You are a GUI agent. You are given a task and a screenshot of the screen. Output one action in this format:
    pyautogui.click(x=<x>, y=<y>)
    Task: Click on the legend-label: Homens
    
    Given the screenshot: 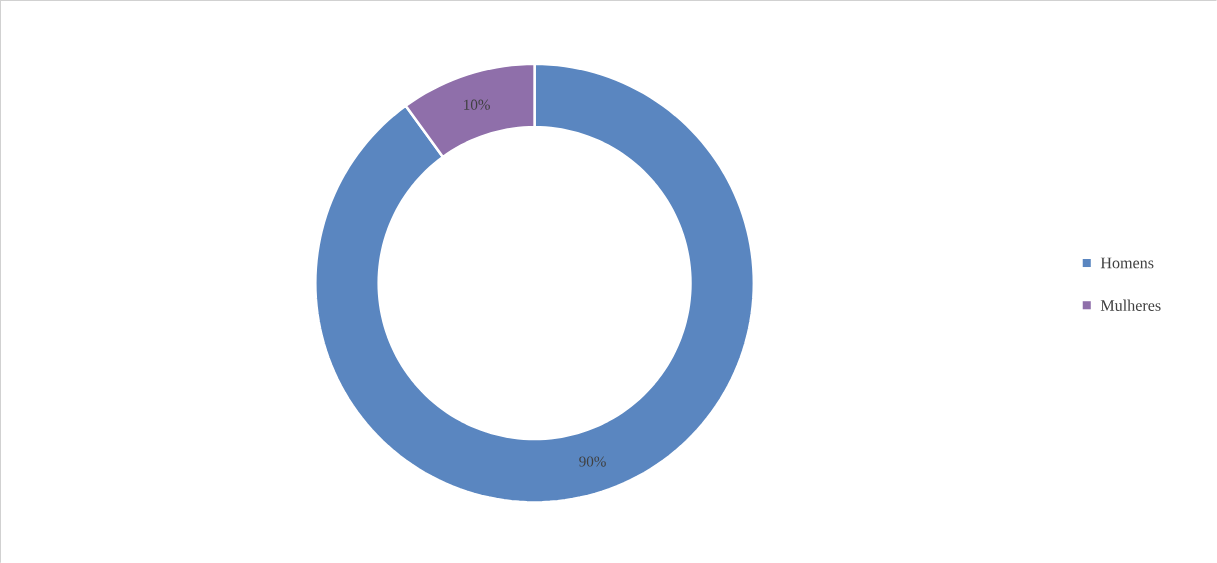 What is the action you would take?
    pyautogui.click(x=1127, y=263)
    